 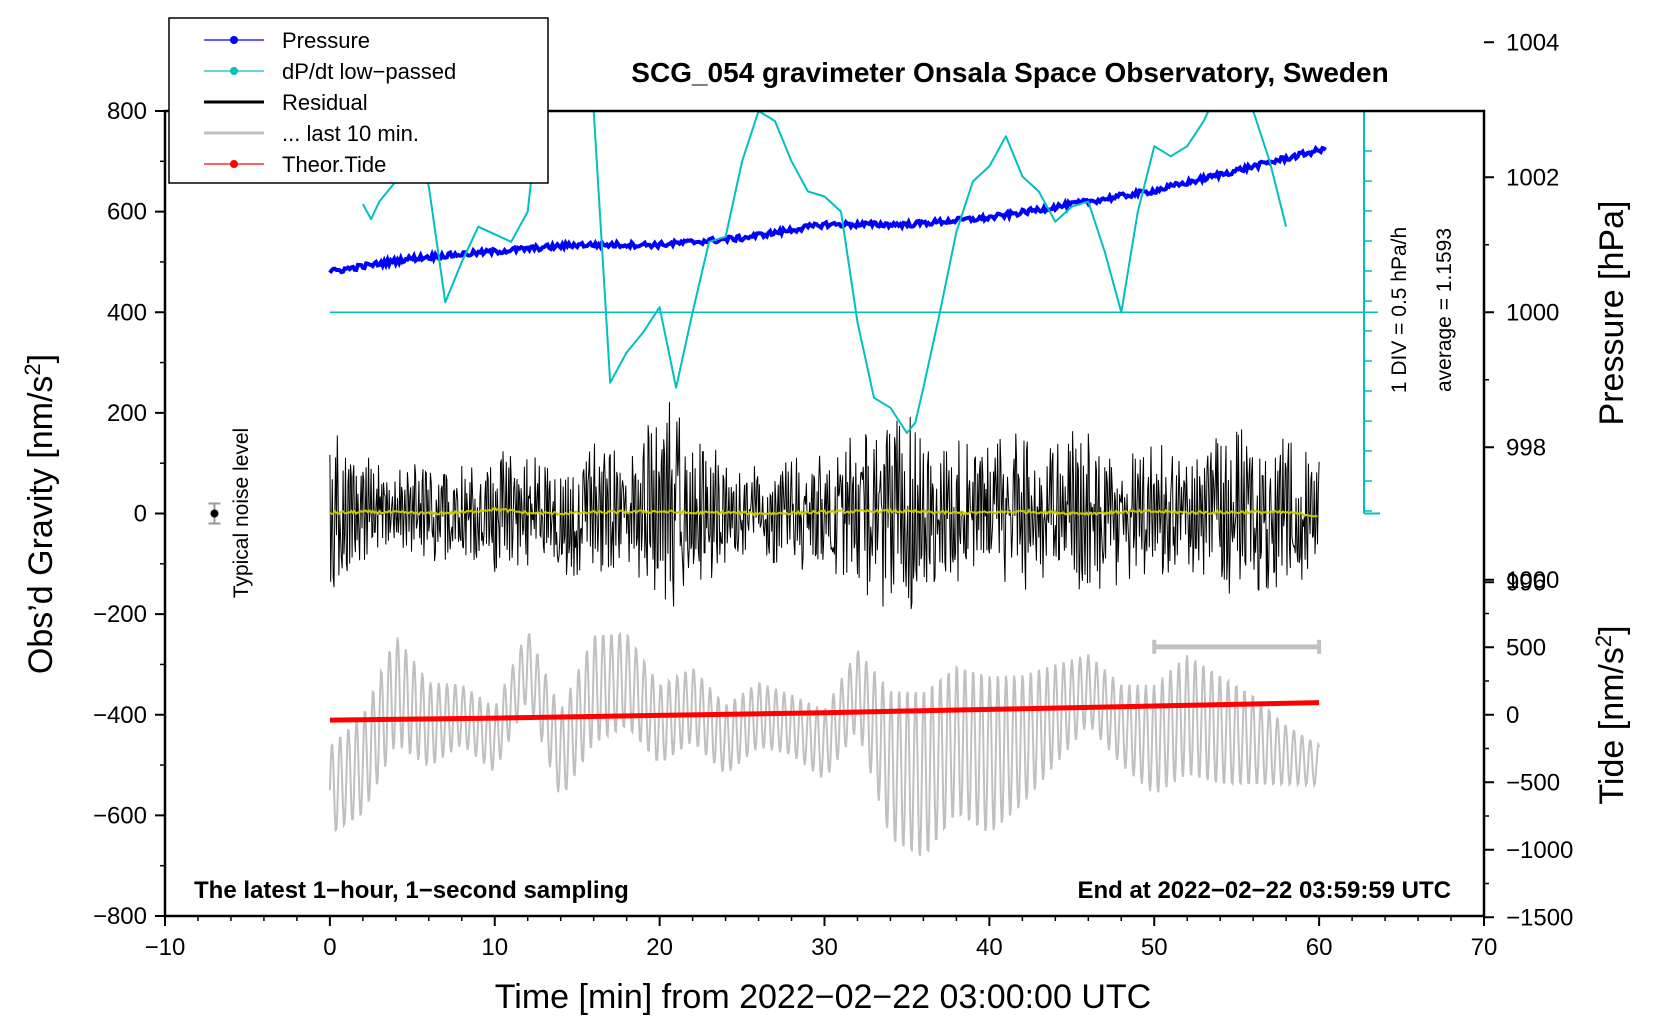 I want to click on y-tick-label: −800, so click(x=120, y=916).